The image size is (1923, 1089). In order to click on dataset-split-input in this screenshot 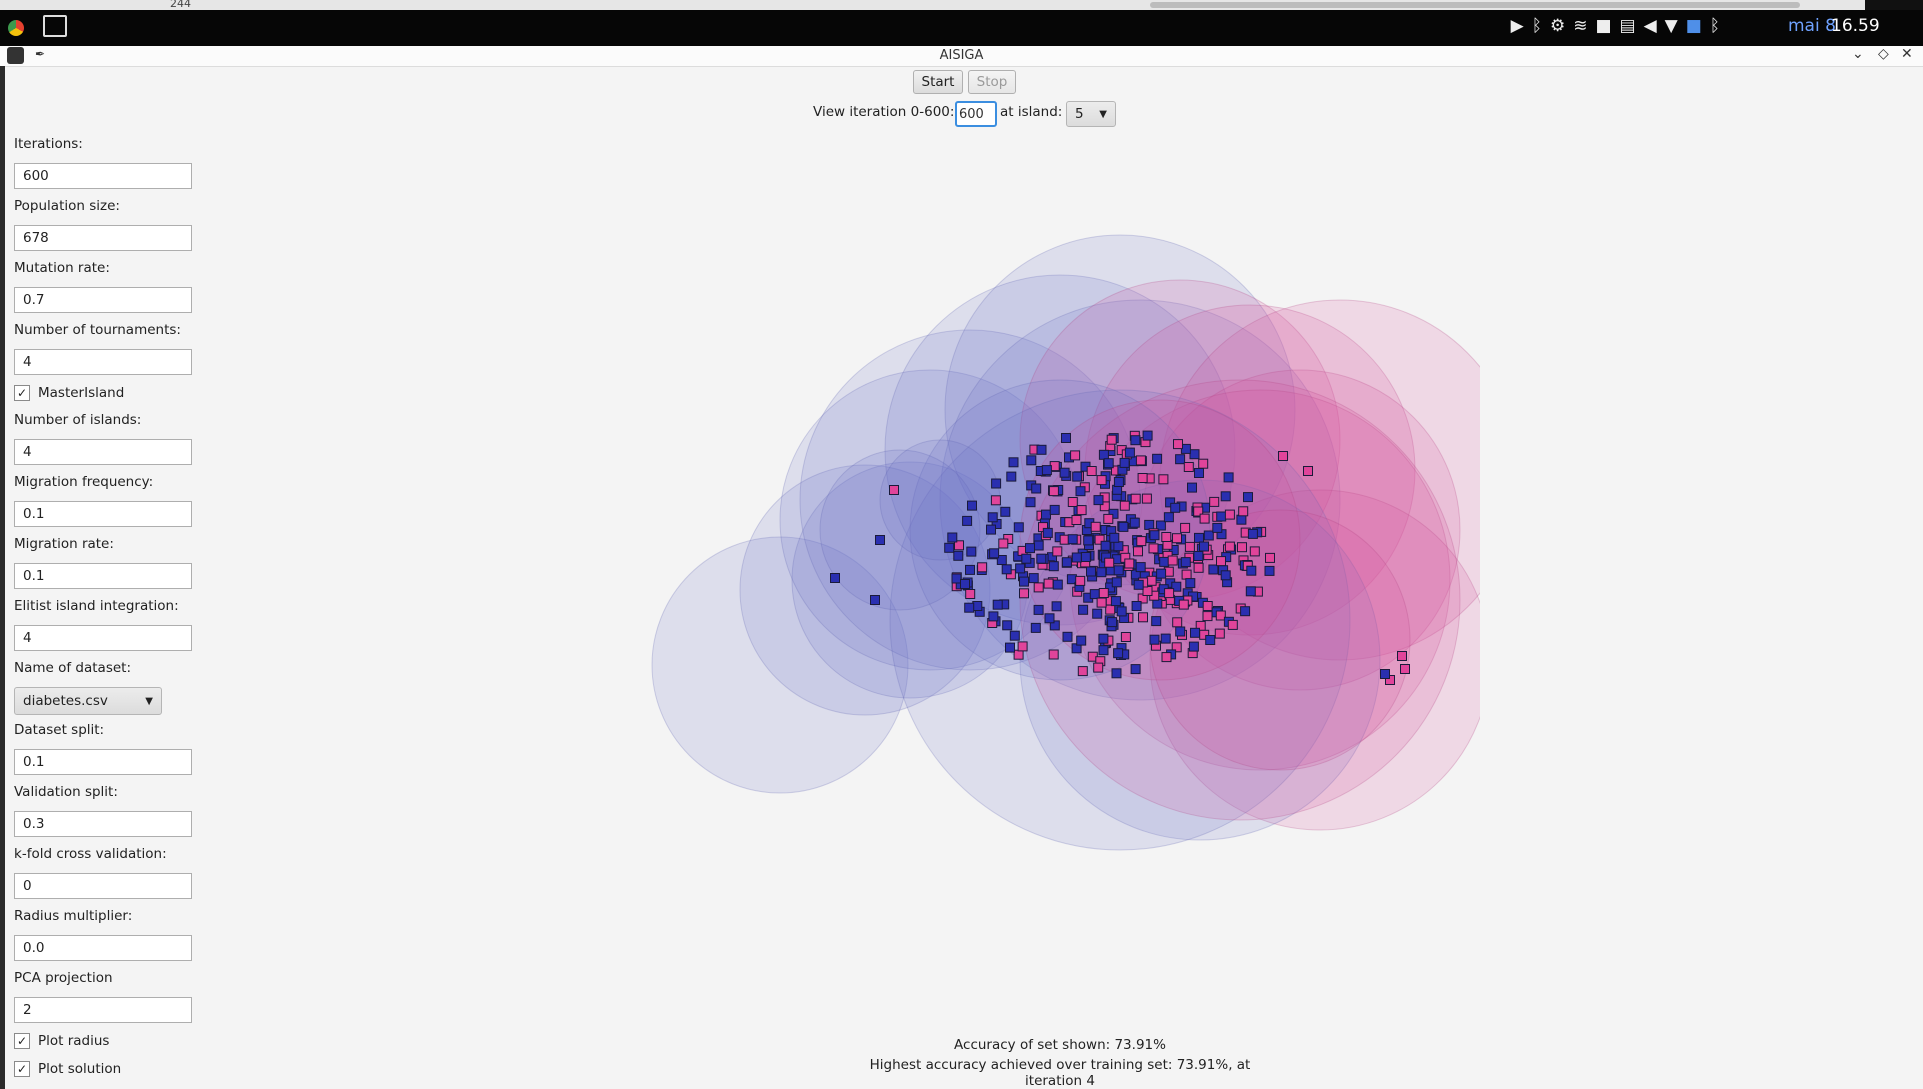, I will do `click(103, 762)`.